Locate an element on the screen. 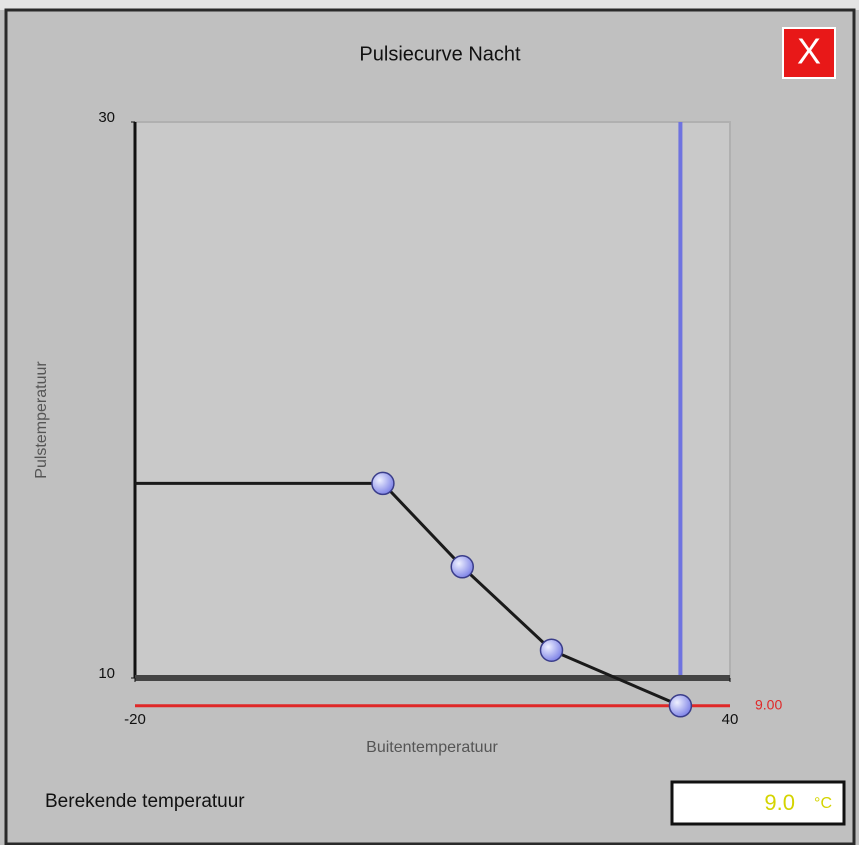 This screenshot has width=859, height=845. x-axis-label: Buitentemperatuur is located at coordinates (432, 747).